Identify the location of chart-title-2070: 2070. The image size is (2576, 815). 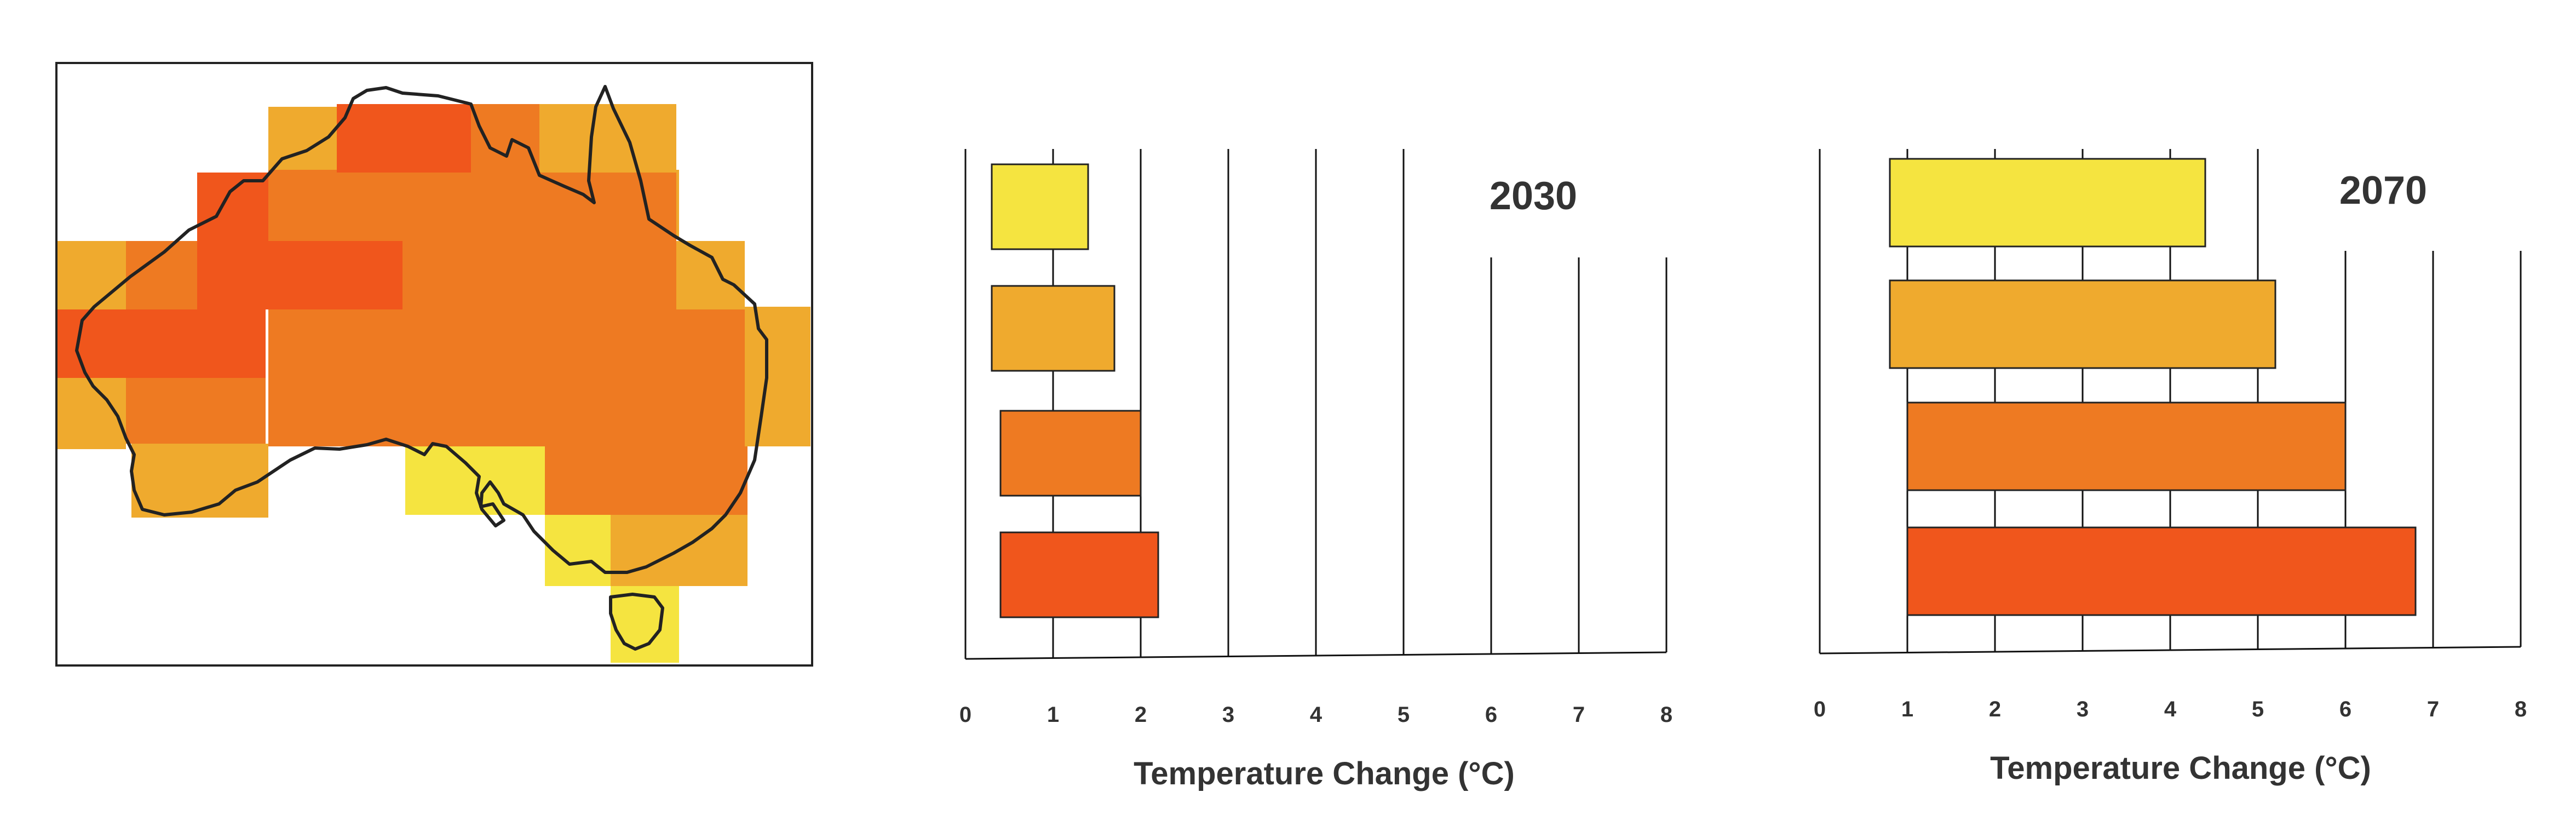
(2383, 191).